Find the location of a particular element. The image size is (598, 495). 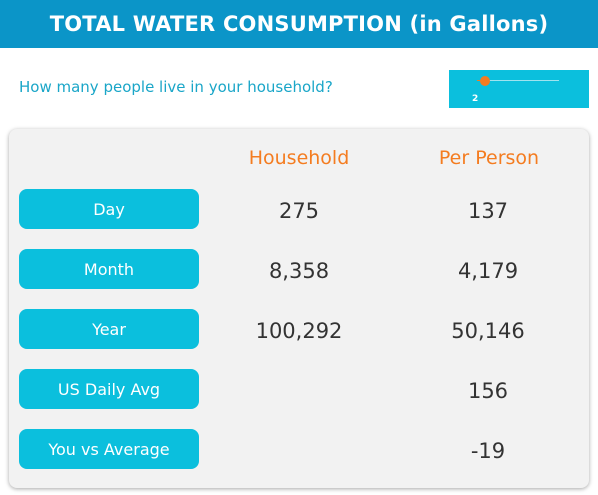

per-person-year-value: 50,146 is located at coordinates (488, 331).